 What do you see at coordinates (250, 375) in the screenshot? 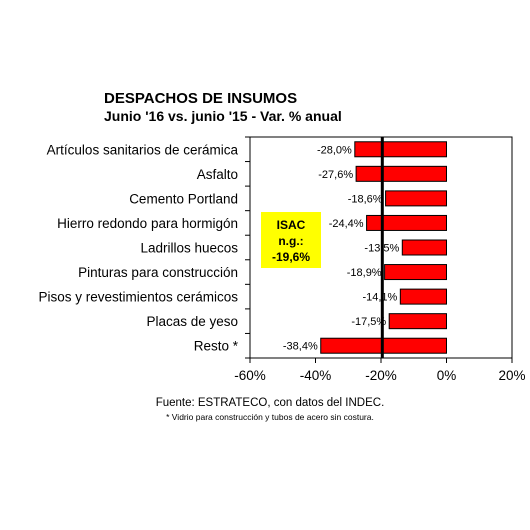
I see `x-tick-label: -60%` at bounding box center [250, 375].